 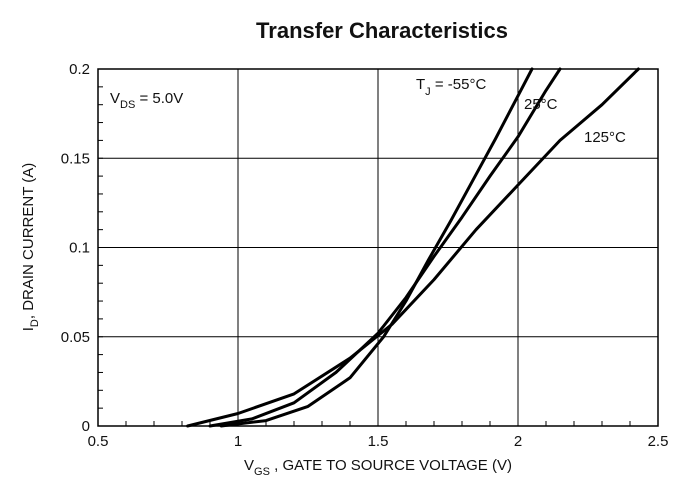 I want to click on series-label-minus55: TJ = -55°C, so click(x=451, y=87).